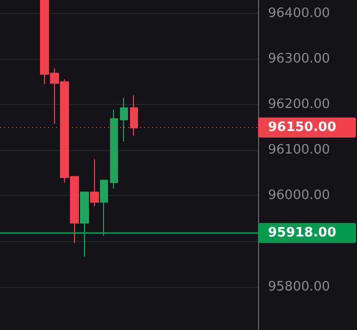  I want to click on y-tick-label: 96100.00, so click(299, 150).